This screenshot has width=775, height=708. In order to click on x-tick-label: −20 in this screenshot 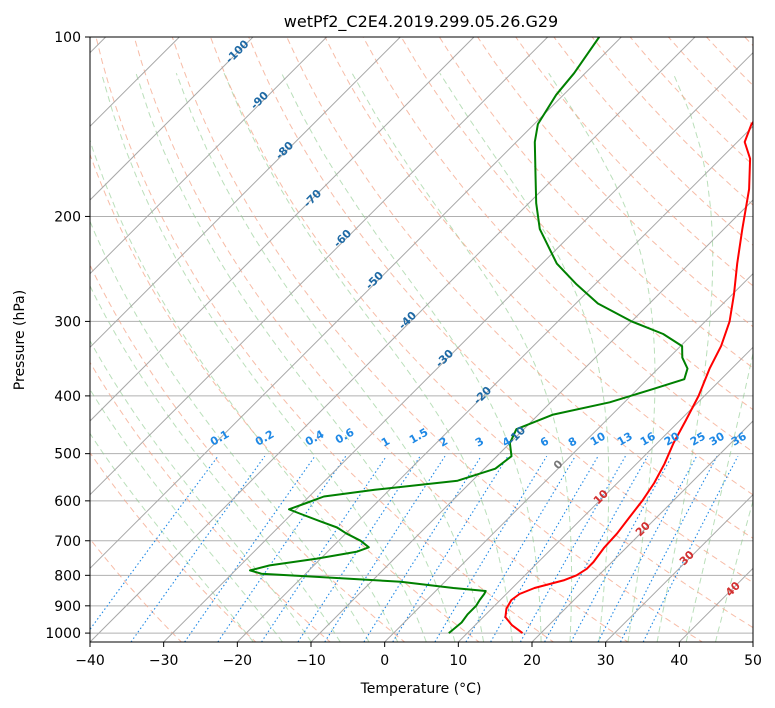, I will do `click(238, 661)`.